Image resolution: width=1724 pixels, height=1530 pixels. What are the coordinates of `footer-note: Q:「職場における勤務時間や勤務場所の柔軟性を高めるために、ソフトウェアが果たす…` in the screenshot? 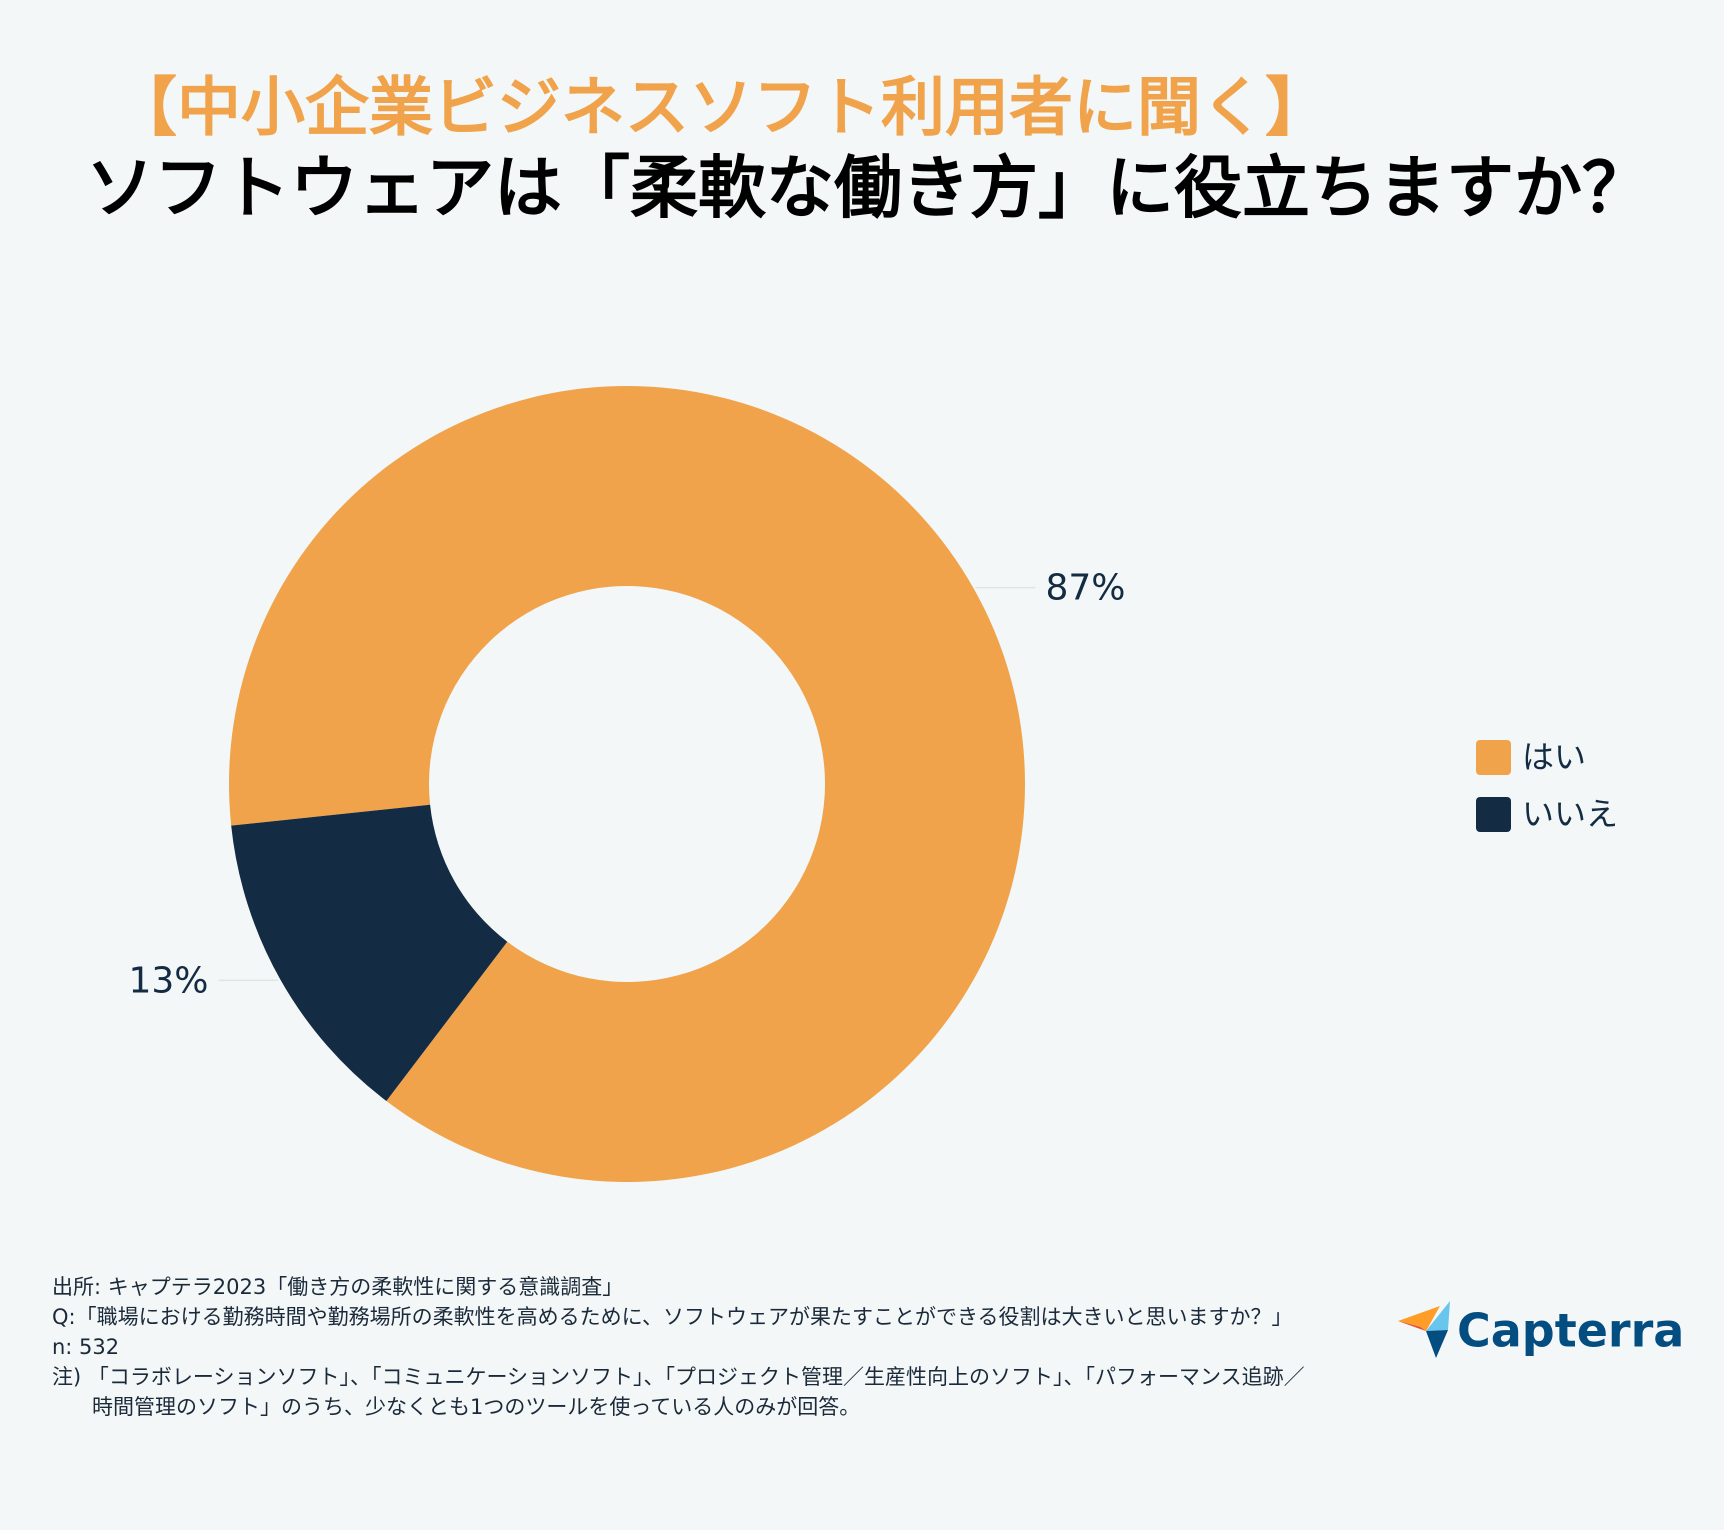 It's located at (672, 1317).